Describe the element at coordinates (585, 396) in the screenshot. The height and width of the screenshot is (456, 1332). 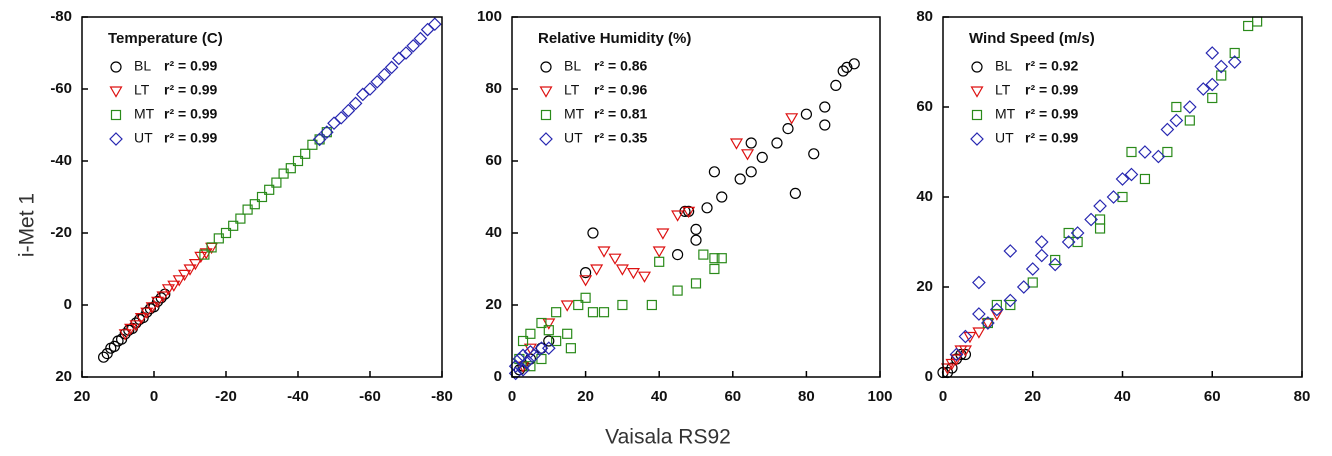
I see `x-tick-label: 20` at that location.